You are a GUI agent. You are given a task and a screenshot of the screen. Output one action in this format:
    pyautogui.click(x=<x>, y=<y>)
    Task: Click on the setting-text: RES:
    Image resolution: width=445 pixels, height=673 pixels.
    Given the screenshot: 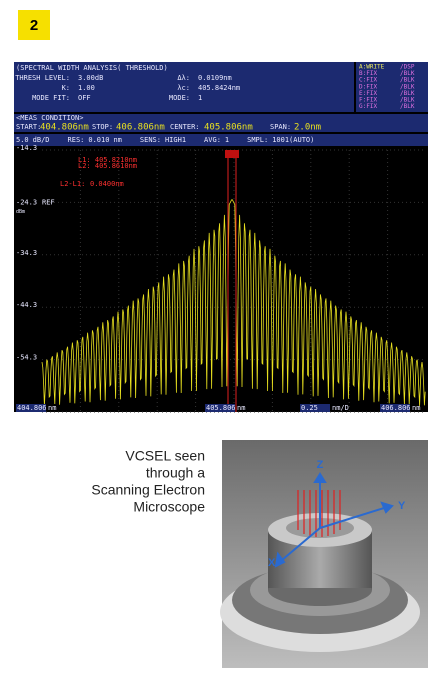 What is the action you would take?
    pyautogui.click(x=76, y=140)
    